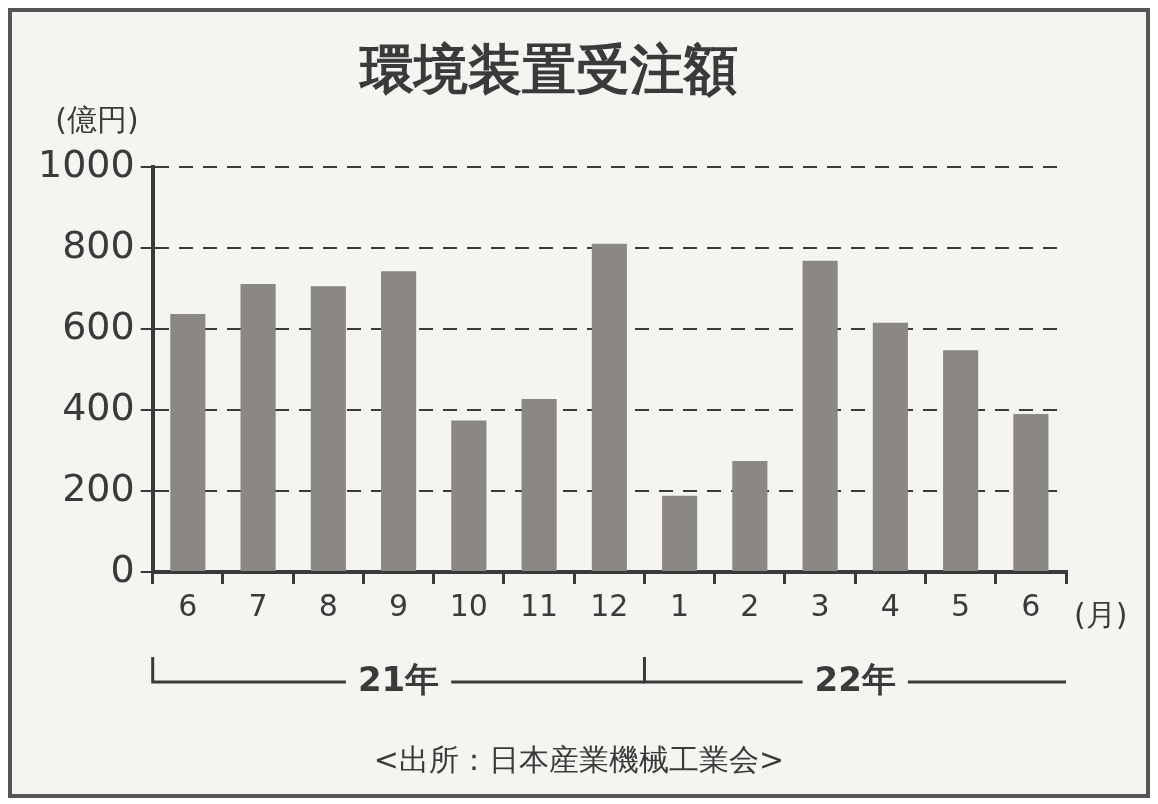 The width and height of the screenshot is (1158, 804). What do you see at coordinates (961, 605) in the screenshot?
I see `x-tick-label: 5` at bounding box center [961, 605].